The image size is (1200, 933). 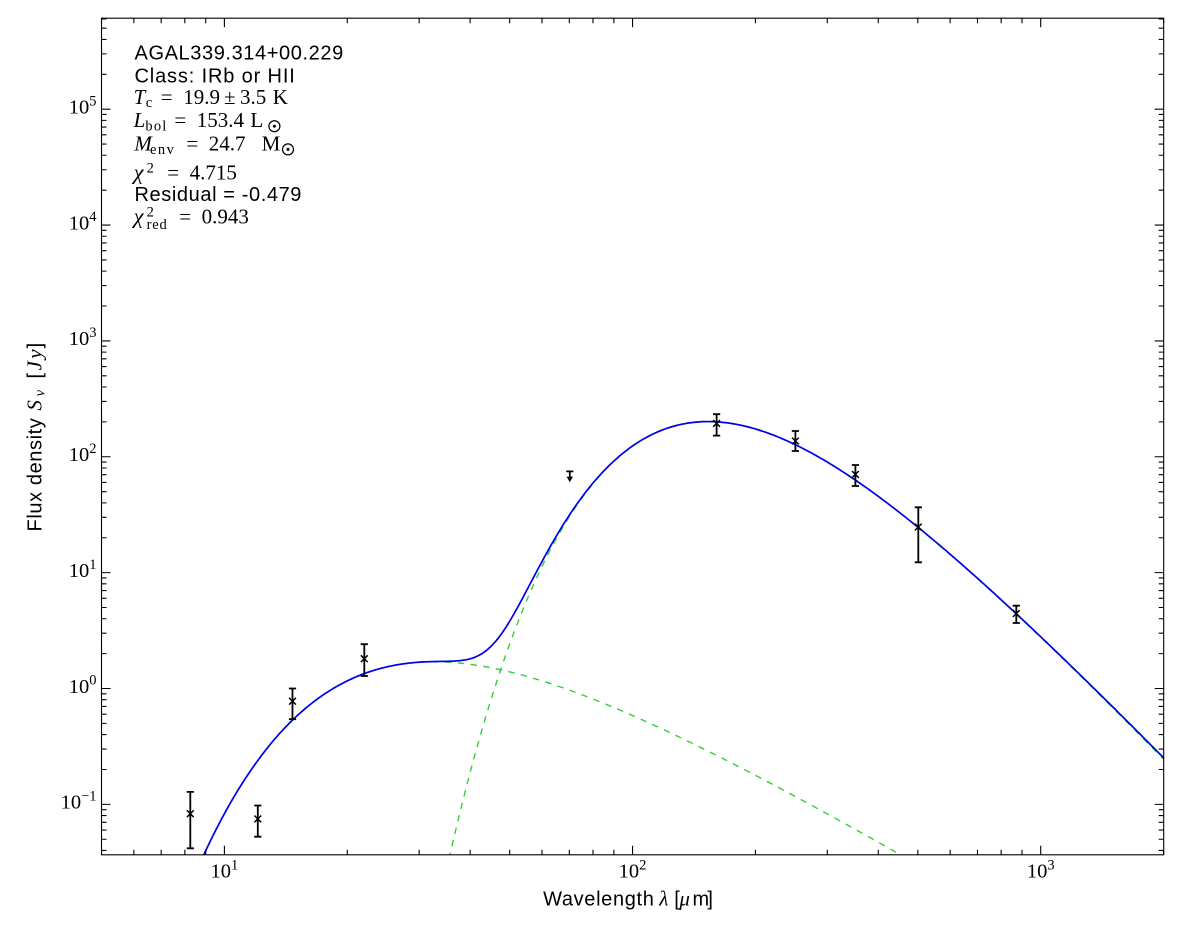 I want to click on svg-text: S, so click(x=34, y=405).